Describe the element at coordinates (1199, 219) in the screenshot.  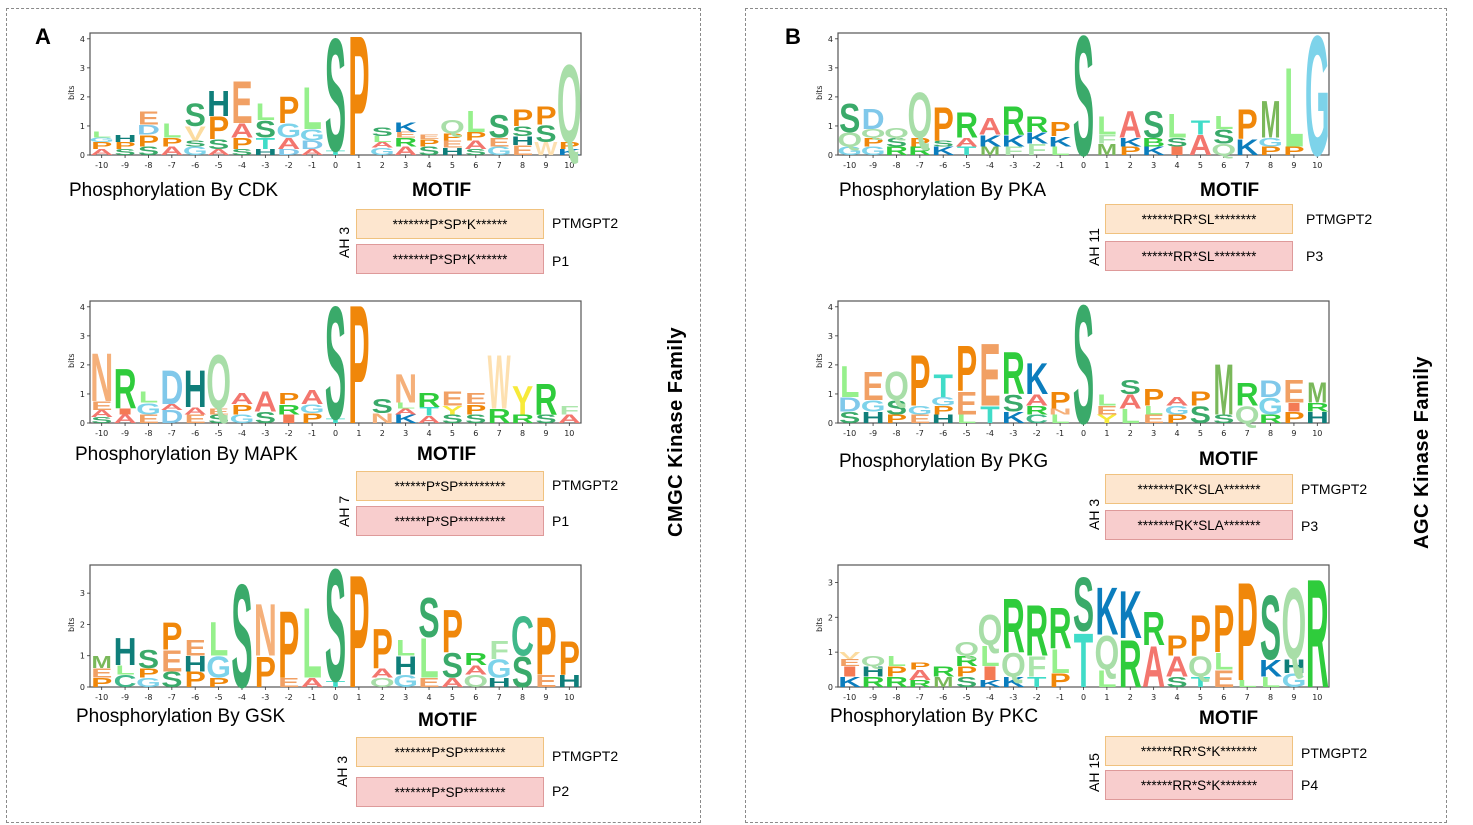
I see `motif-predicted-pka: ******RR*SL********` at that location.